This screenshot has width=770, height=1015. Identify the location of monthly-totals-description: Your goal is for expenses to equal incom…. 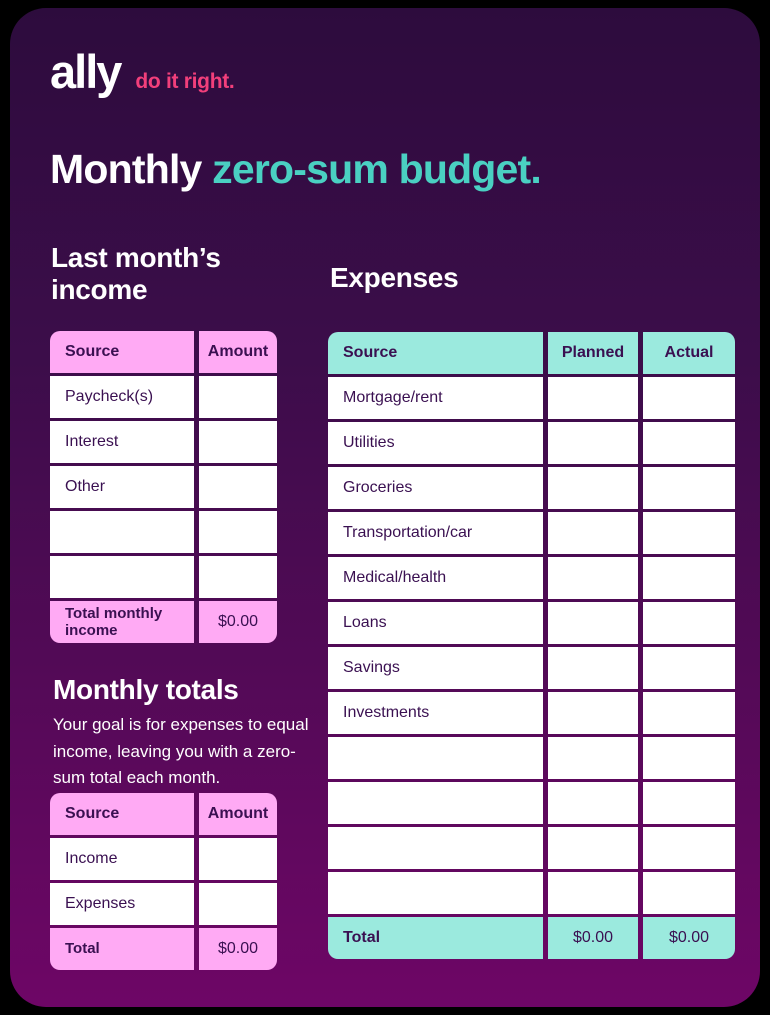
(181, 751).